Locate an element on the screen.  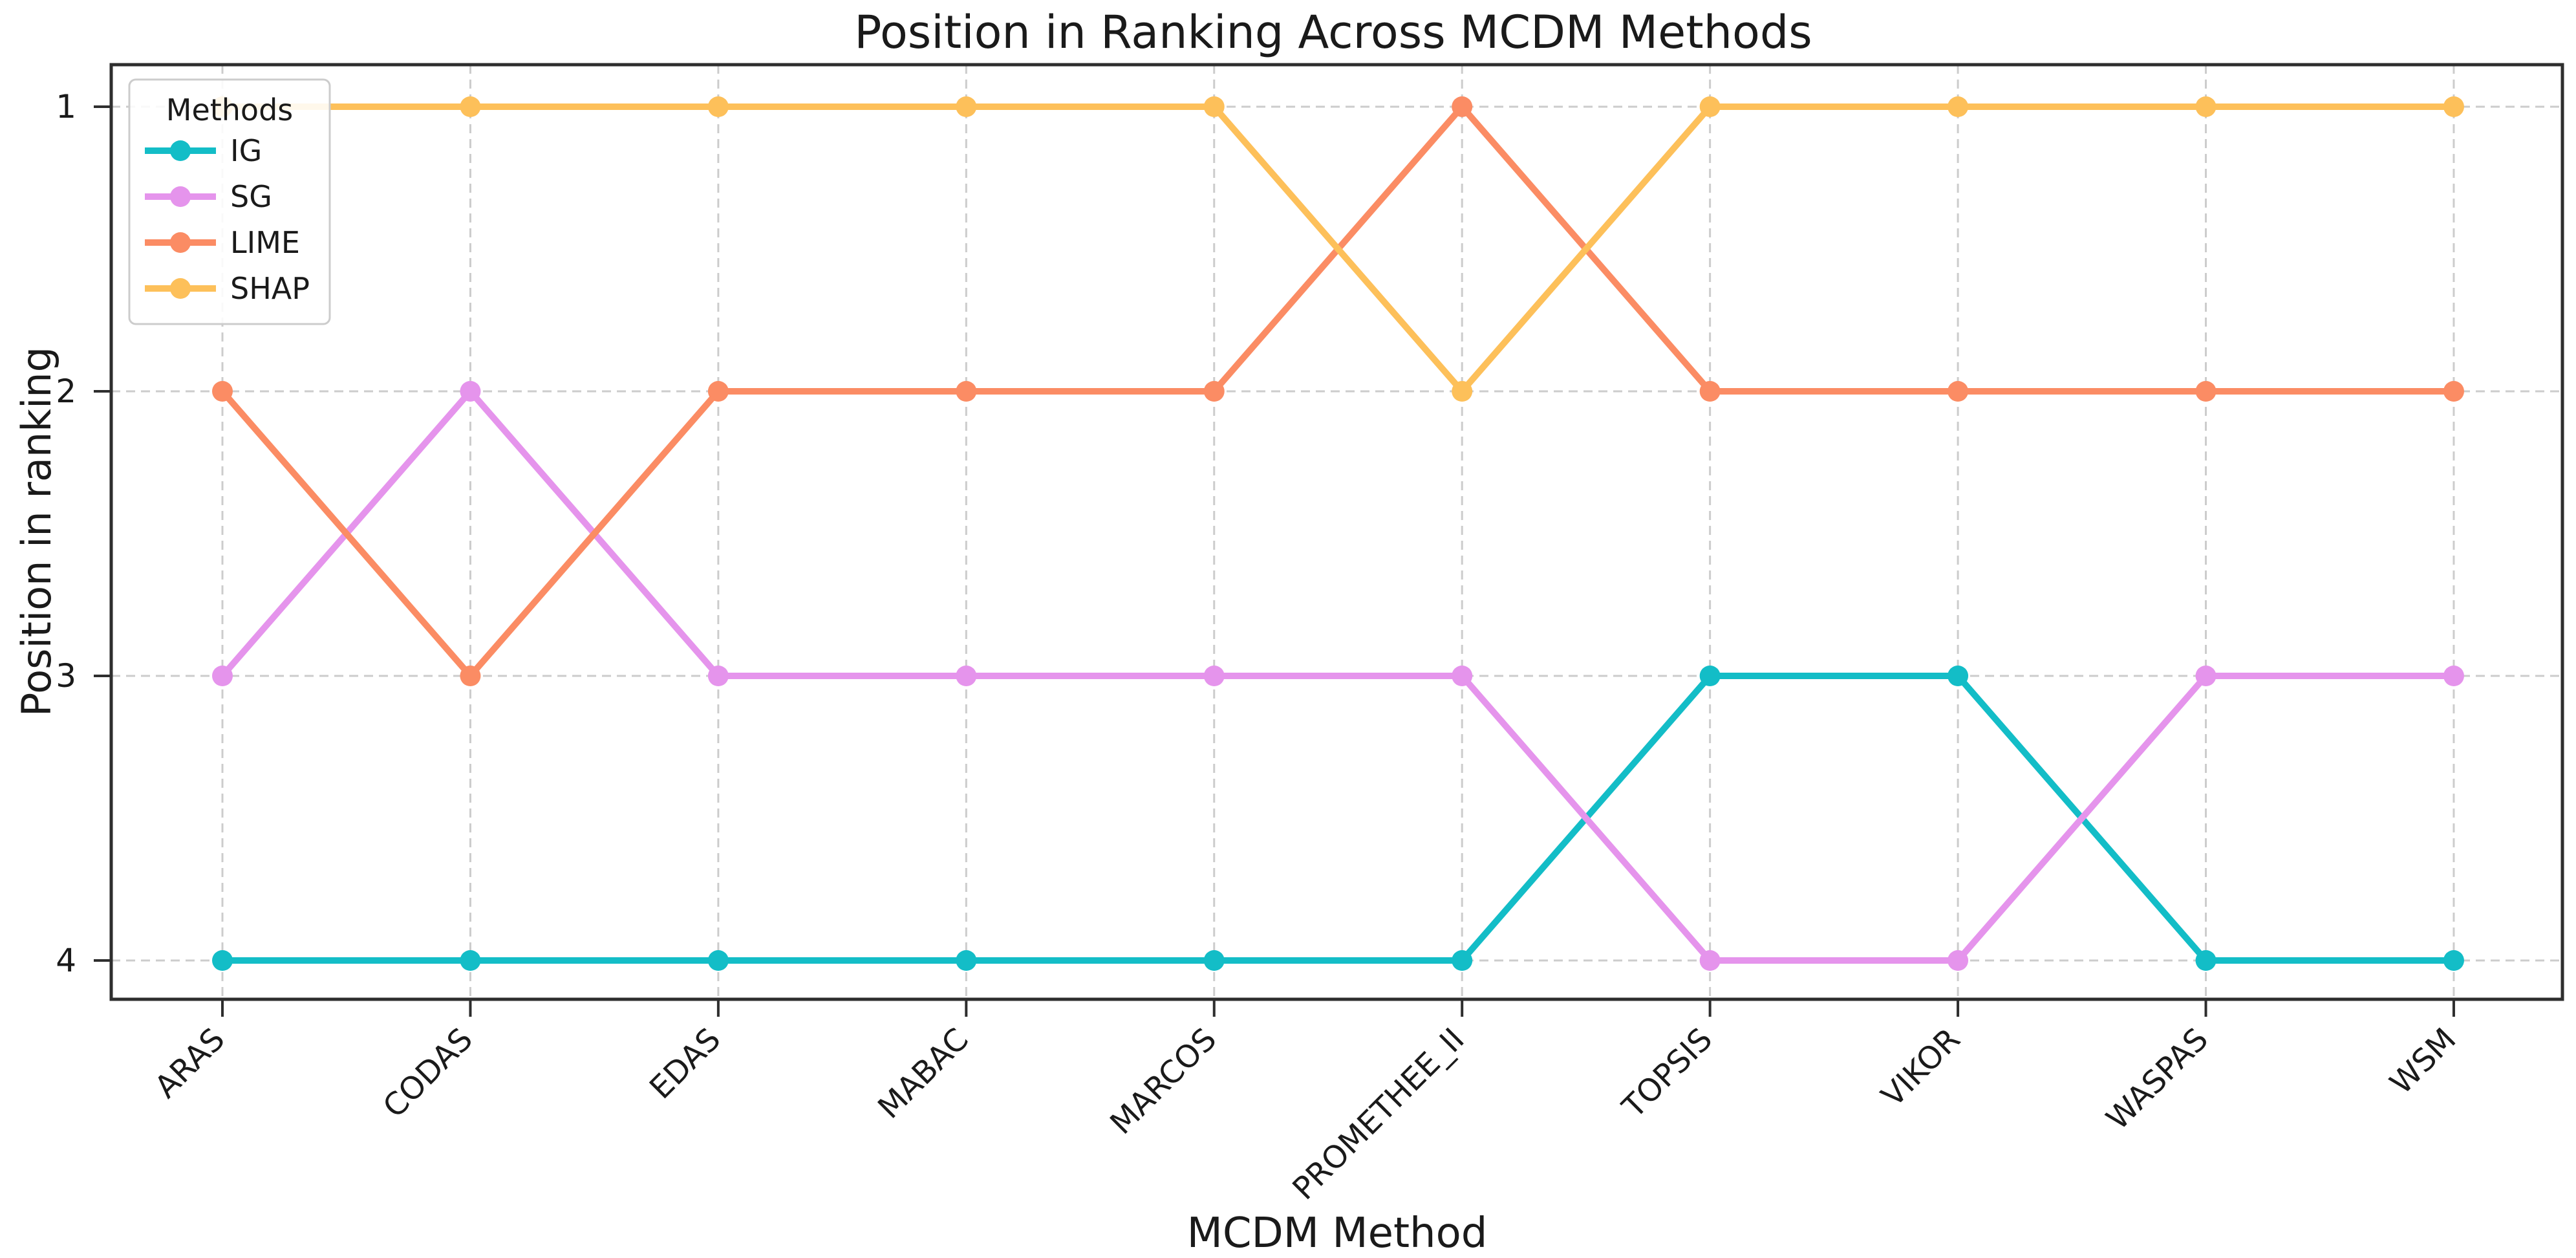
data-point-LIME-EDAS is located at coordinates (718, 391).